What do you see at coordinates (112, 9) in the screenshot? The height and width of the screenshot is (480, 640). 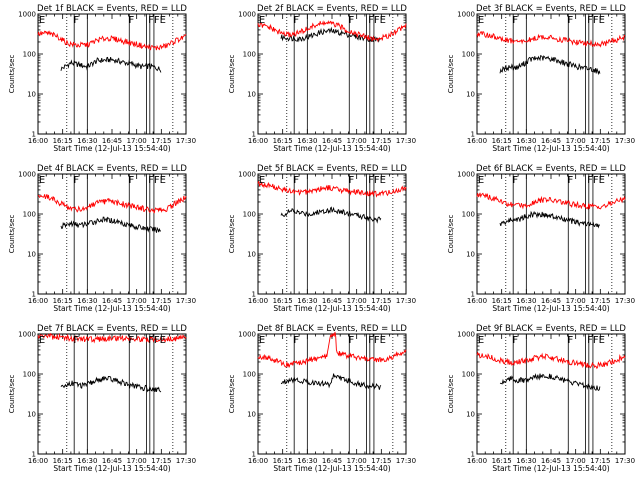 I see `panel-title: Det 1f BLACK = Events, RED = LLD` at bounding box center [112, 9].